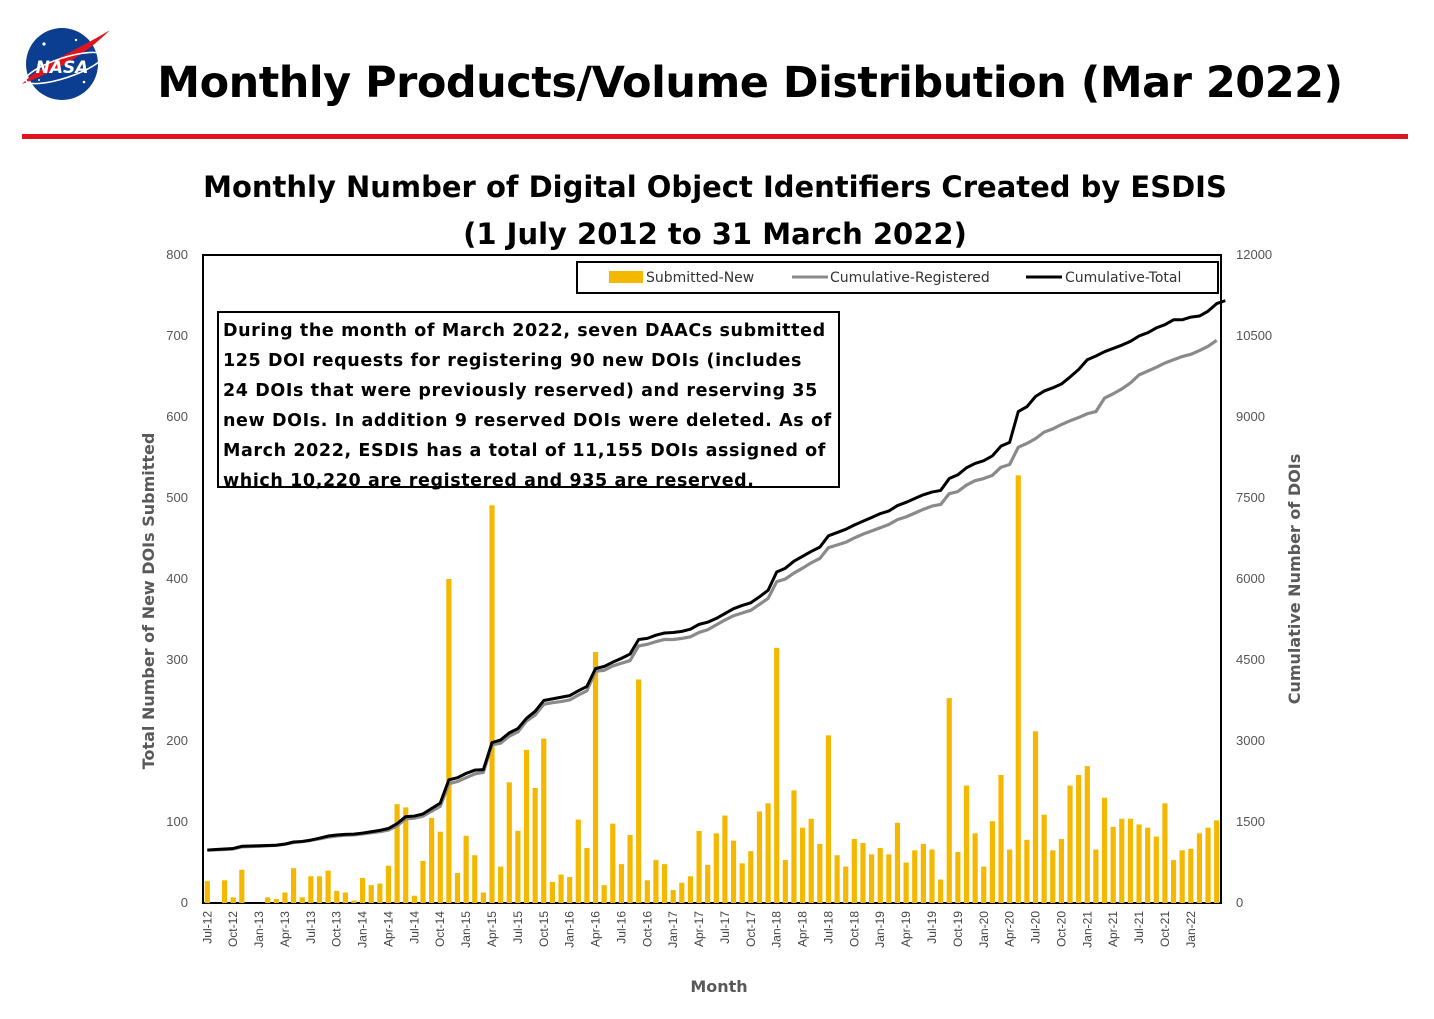  What do you see at coordinates (1165, 929) in the screenshot?
I see `x-tick-label: Oct-21` at bounding box center [1165, 929].